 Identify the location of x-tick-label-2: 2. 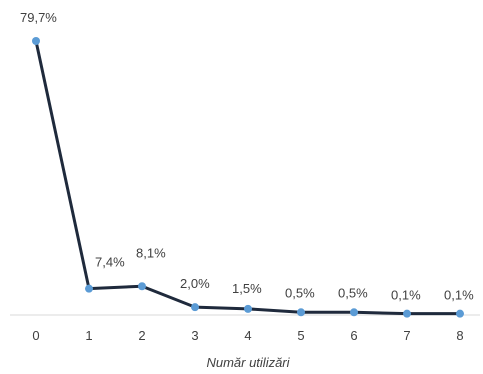
(141, 335).